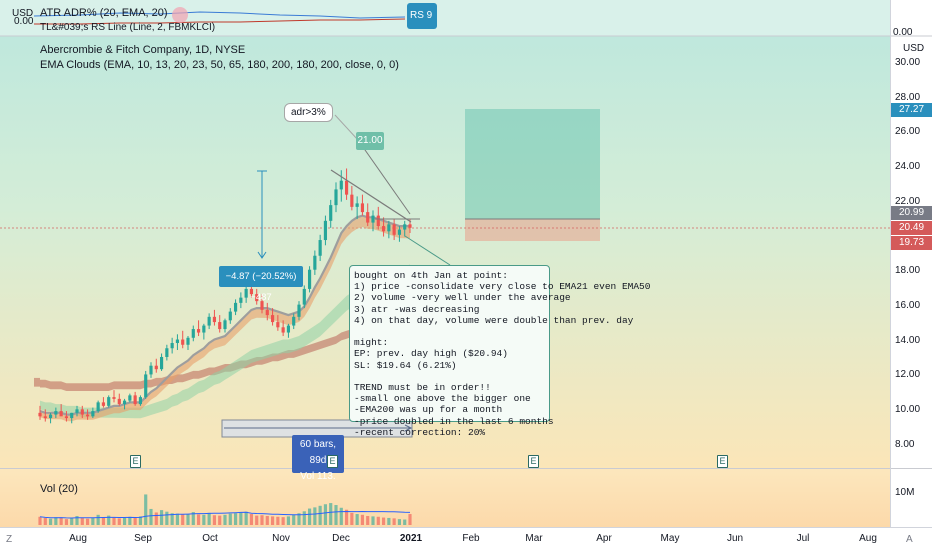 Image resolution: width=932 pixels, height=550 pixels. Describe the element at coordinates (143, 538) in the screenshot. I see `time-tick: Sep` at that location.